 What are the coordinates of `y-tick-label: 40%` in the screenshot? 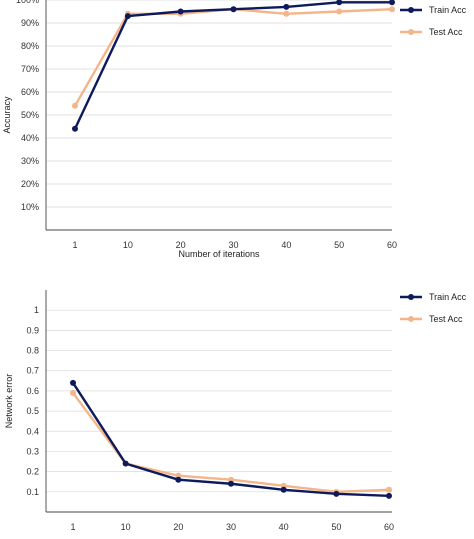 It's located at (30, 138).